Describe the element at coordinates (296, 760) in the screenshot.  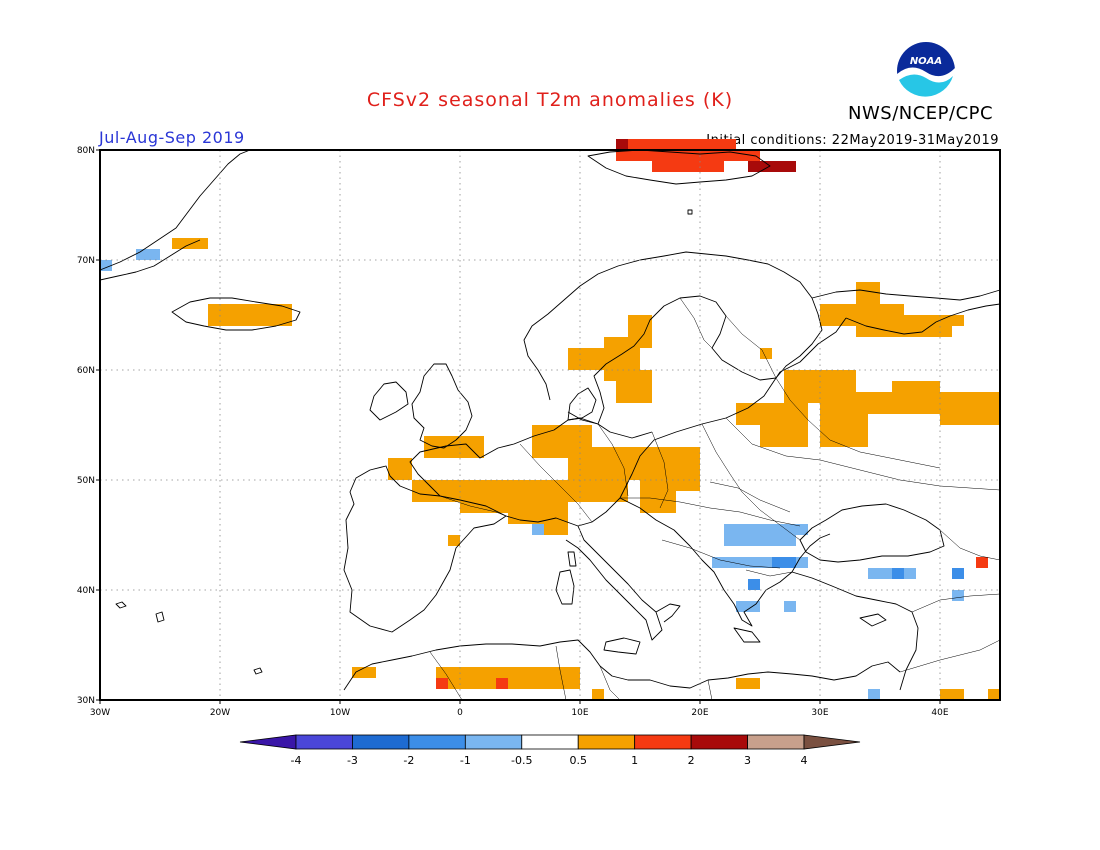
I see `colorbar-label: -4` at that location.